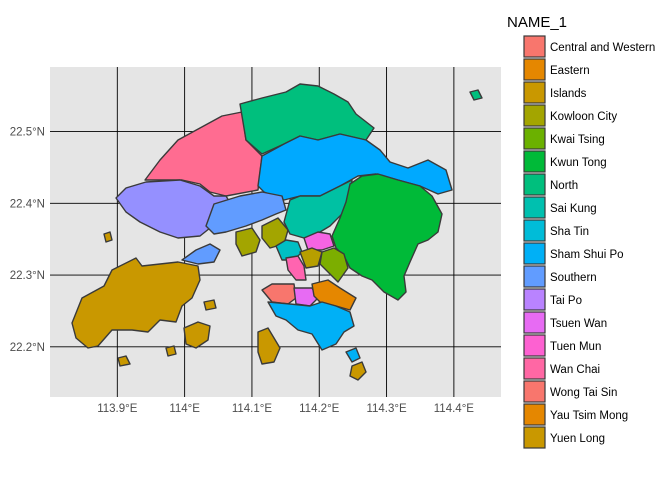  I want to click on district-wan-chai, so click(306, 297).